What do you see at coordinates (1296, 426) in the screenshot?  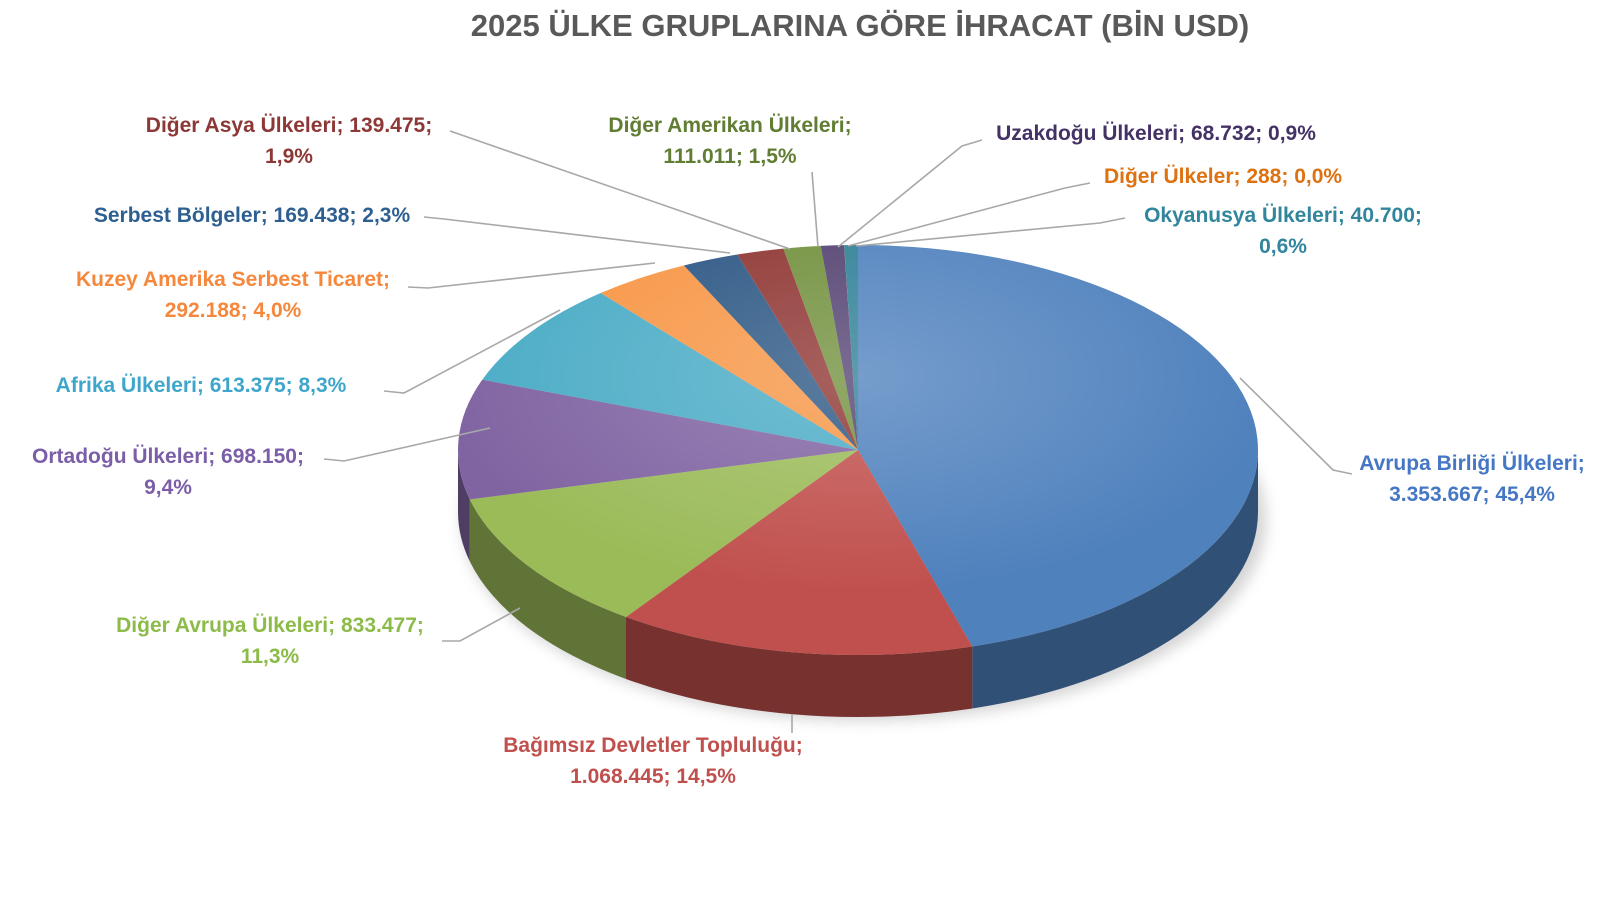 I see `leader-line-avrupa-birligi-ulkeleri` at bounding box center [1296, 426].